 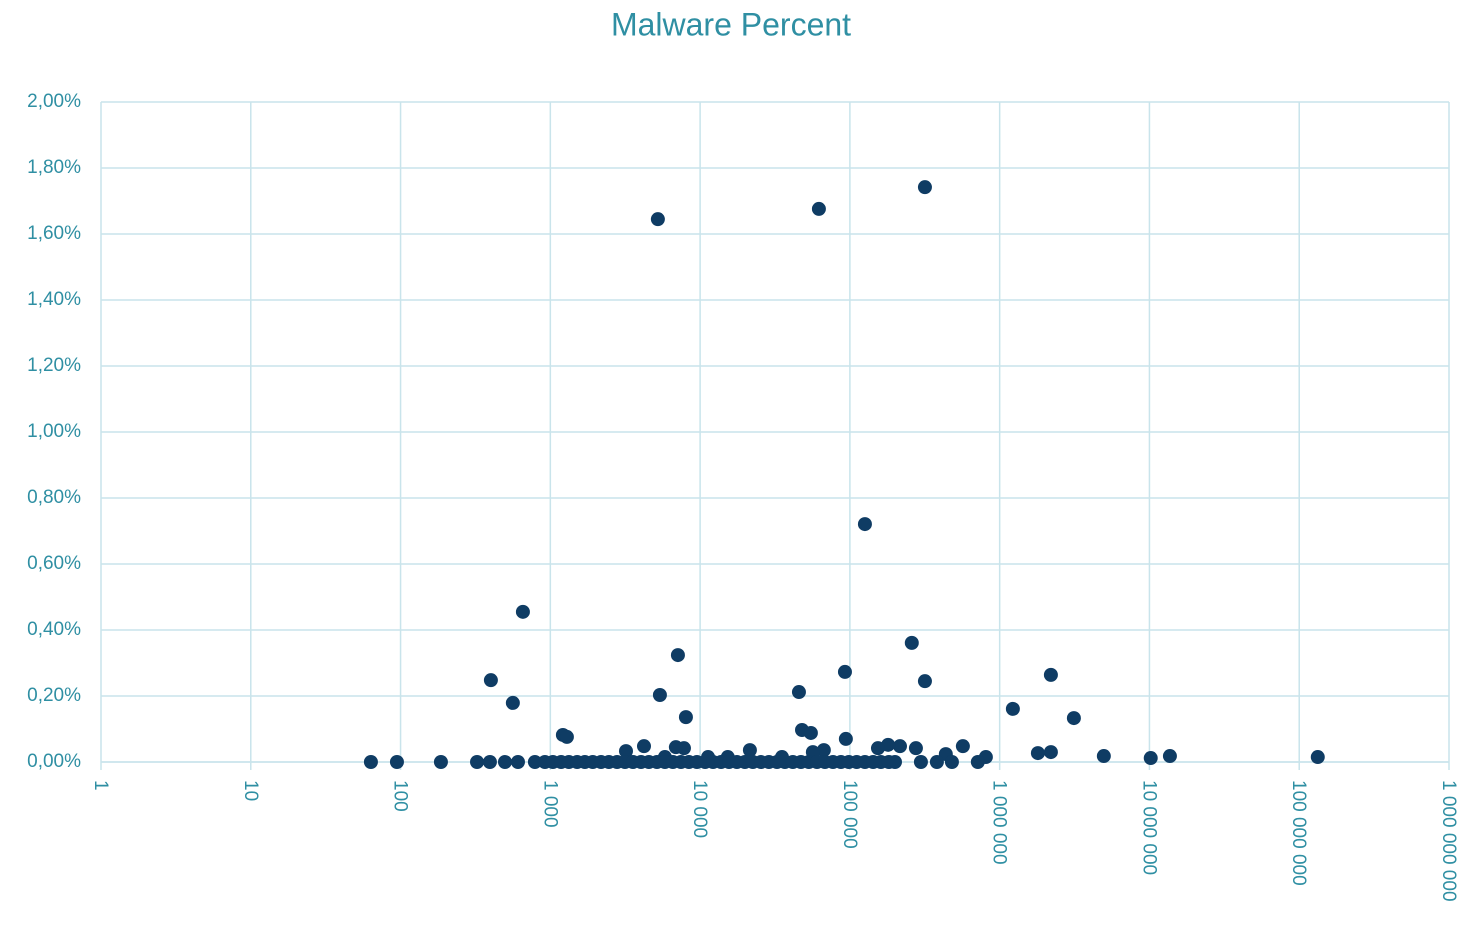 I want to click on chart-title: Malware Percent, so click(x=731, y=24).